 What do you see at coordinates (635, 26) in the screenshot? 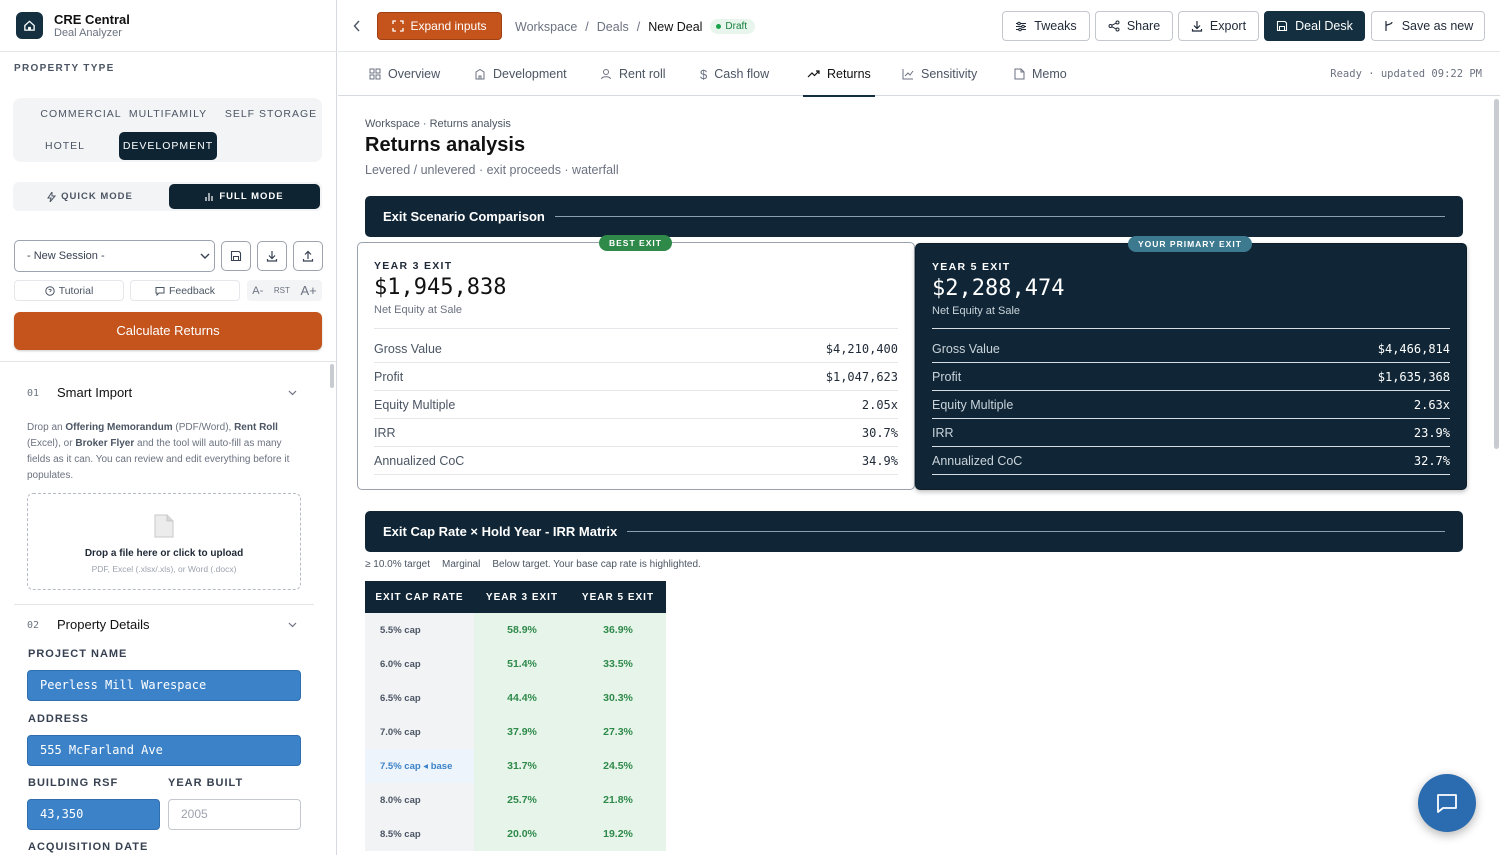
I see `breadcrumb: Workspace / Deals / New Deal Draft` at bounding box center [635, 26].